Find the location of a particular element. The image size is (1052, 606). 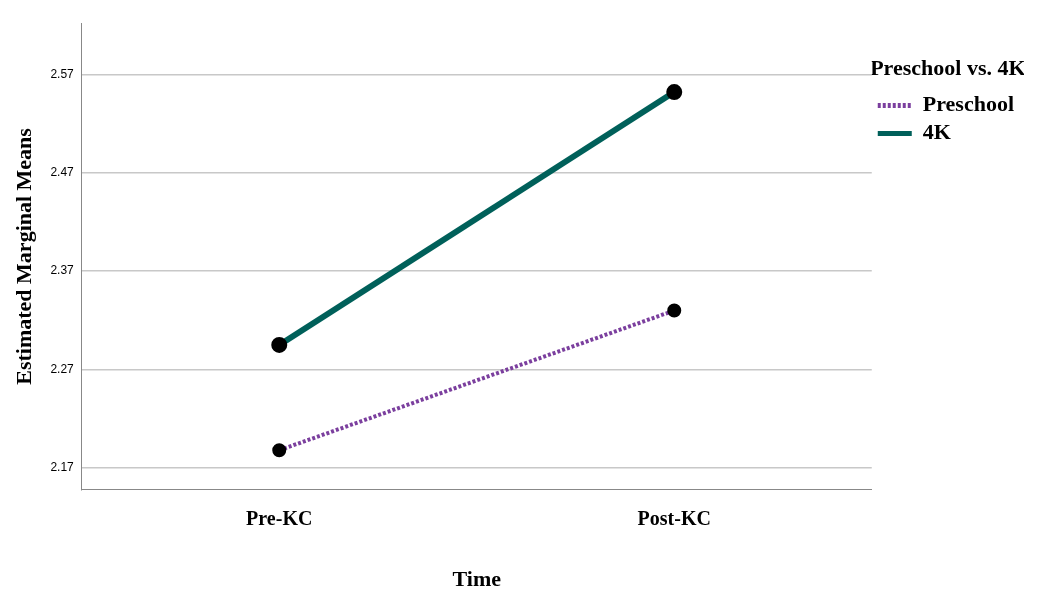

y-axis-title: Estimated Marginal Means is located at coordinates (23, 256).